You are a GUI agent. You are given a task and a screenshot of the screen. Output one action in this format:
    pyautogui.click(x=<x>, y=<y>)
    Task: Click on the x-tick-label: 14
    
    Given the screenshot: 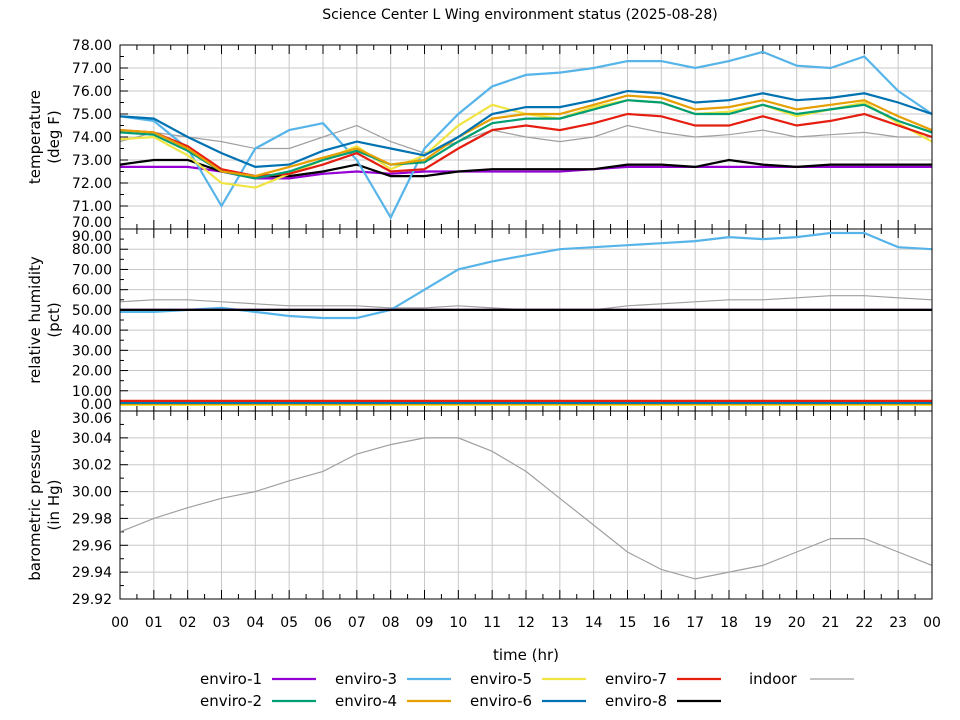 What is the action you would take?
    pyautogui.click(x=594, y=623)
    